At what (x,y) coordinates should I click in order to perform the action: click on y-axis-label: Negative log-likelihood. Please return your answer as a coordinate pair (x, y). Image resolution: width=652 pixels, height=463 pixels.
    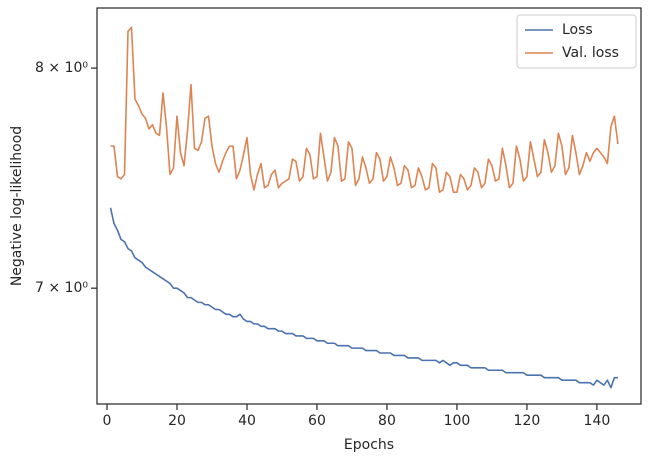
    Looking at the image, I should click on (17, 206).